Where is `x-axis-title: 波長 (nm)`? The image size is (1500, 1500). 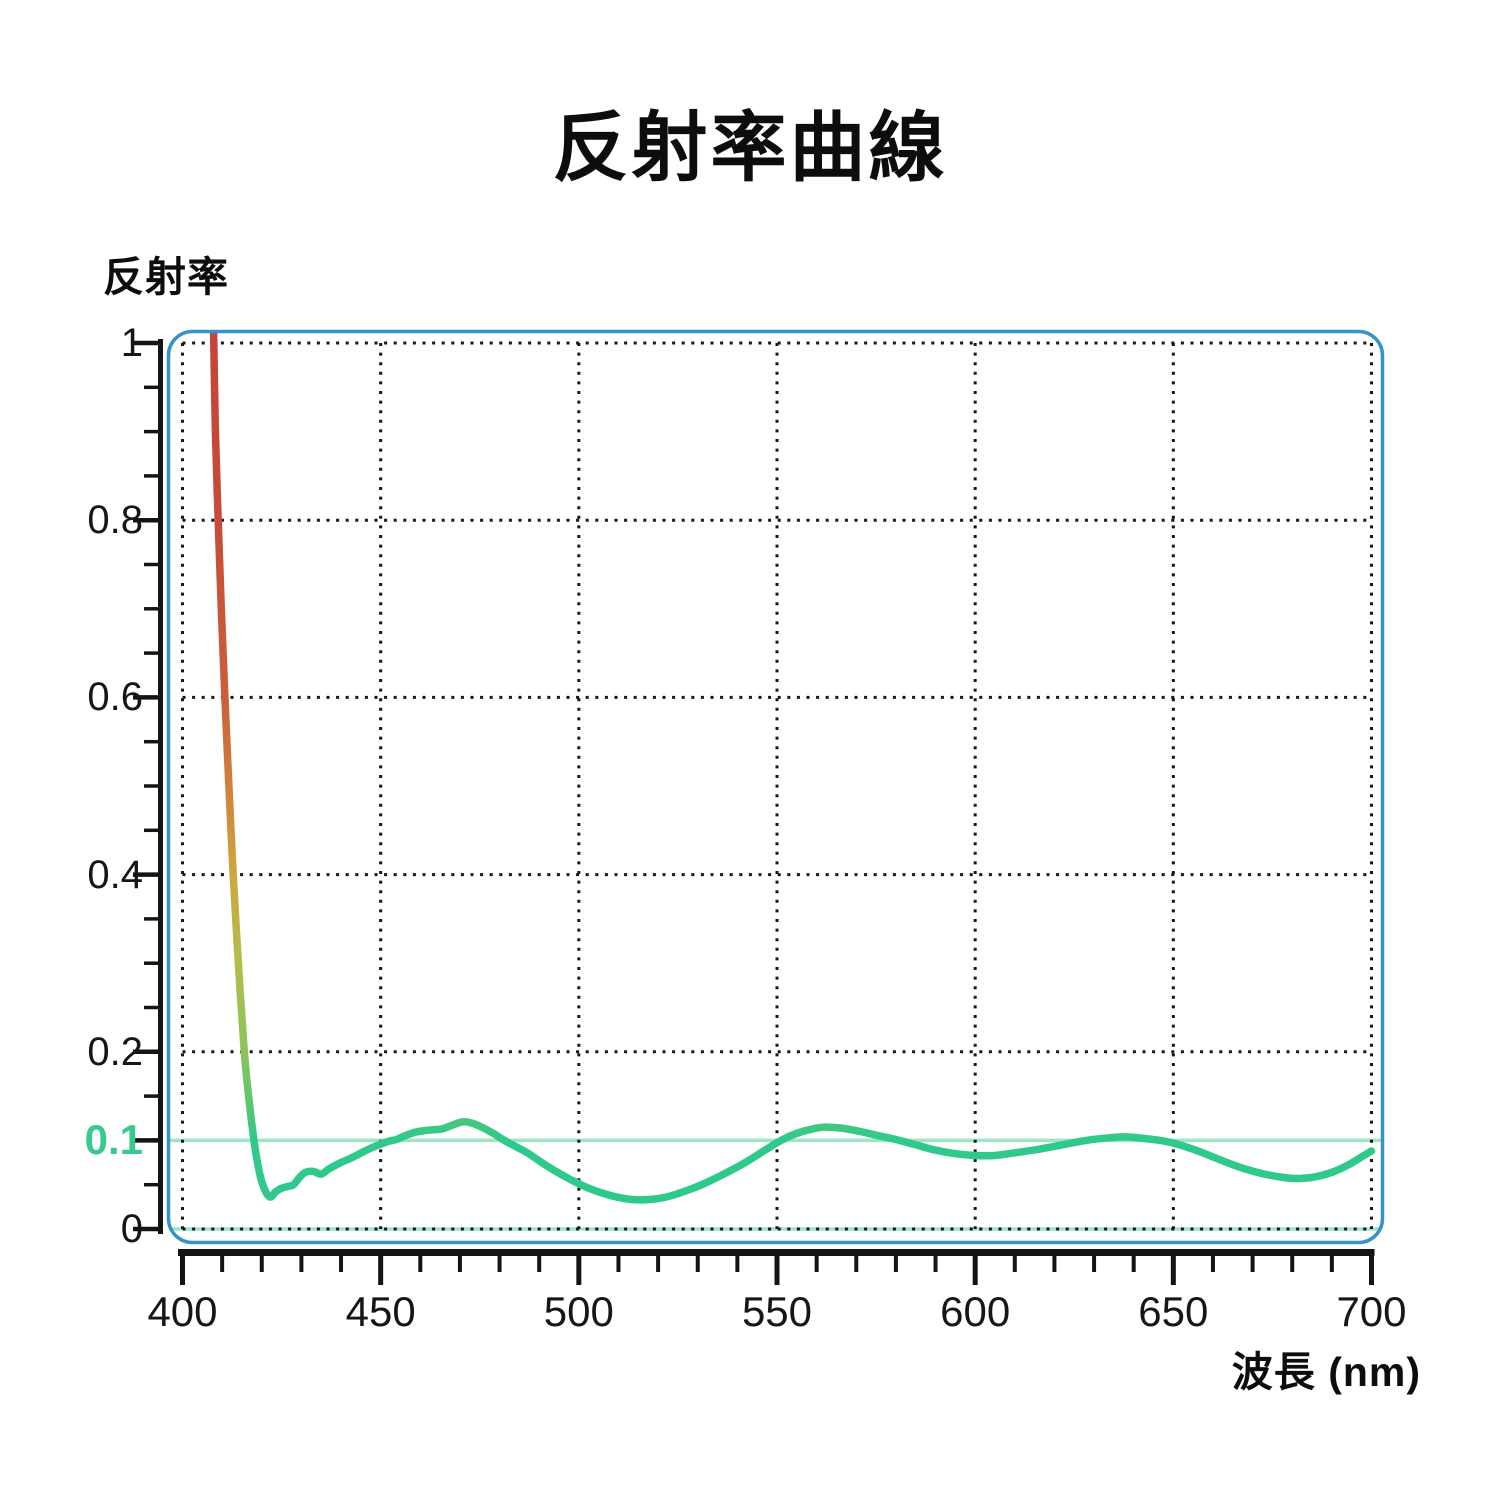
x-axis-title: 波長 (nm) is located at coordinates (1326, 1372).